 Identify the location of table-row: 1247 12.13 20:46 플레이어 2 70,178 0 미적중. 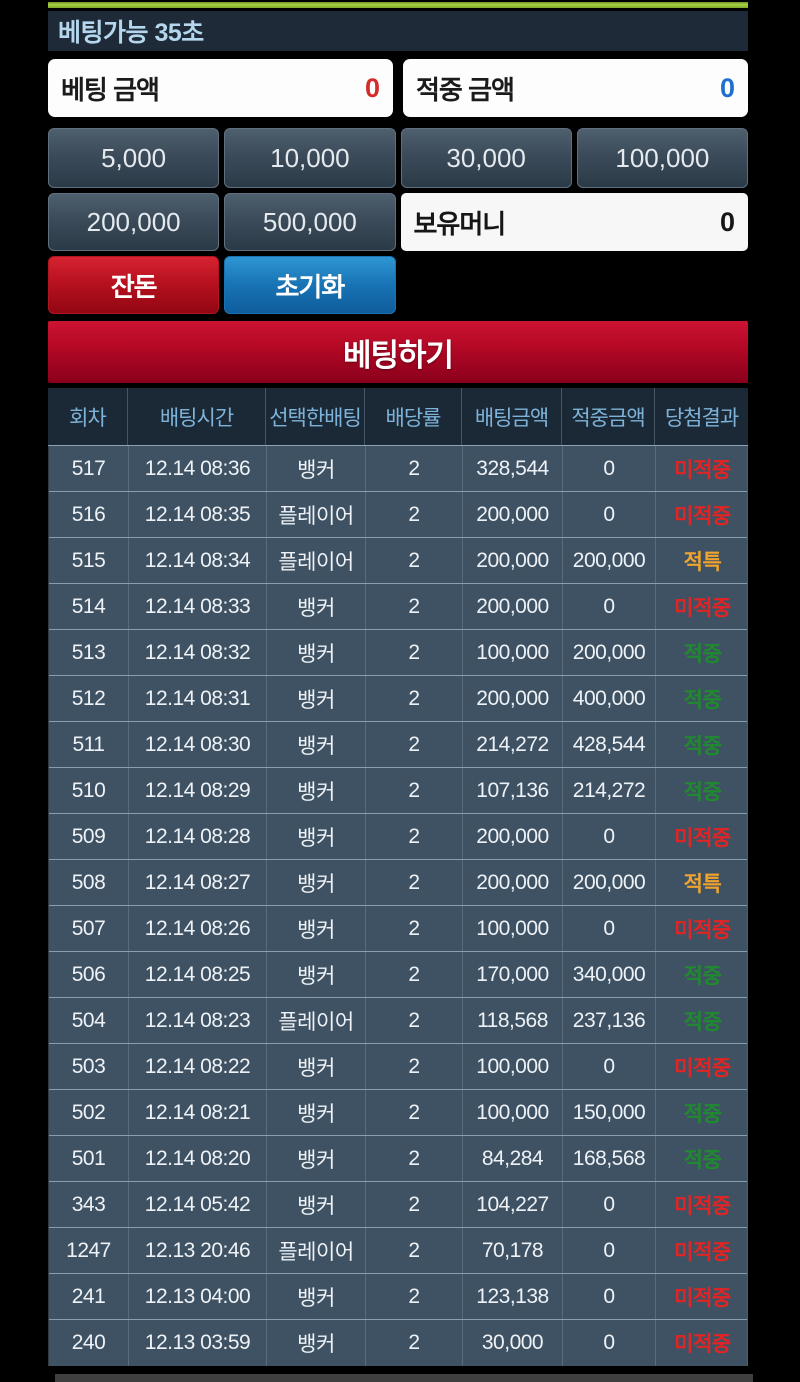
(398, 1251).